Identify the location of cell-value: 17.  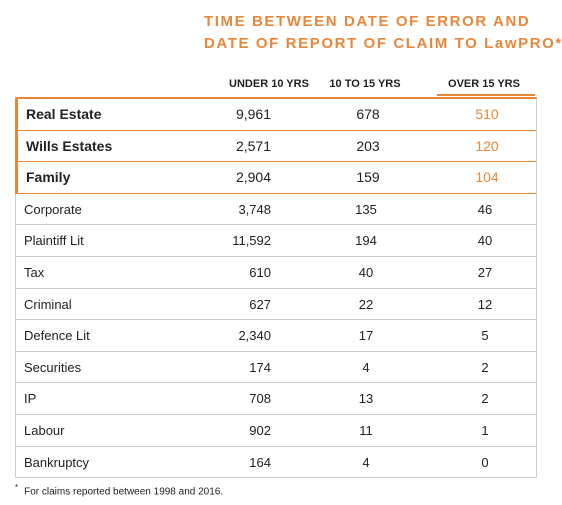
(366, 336).